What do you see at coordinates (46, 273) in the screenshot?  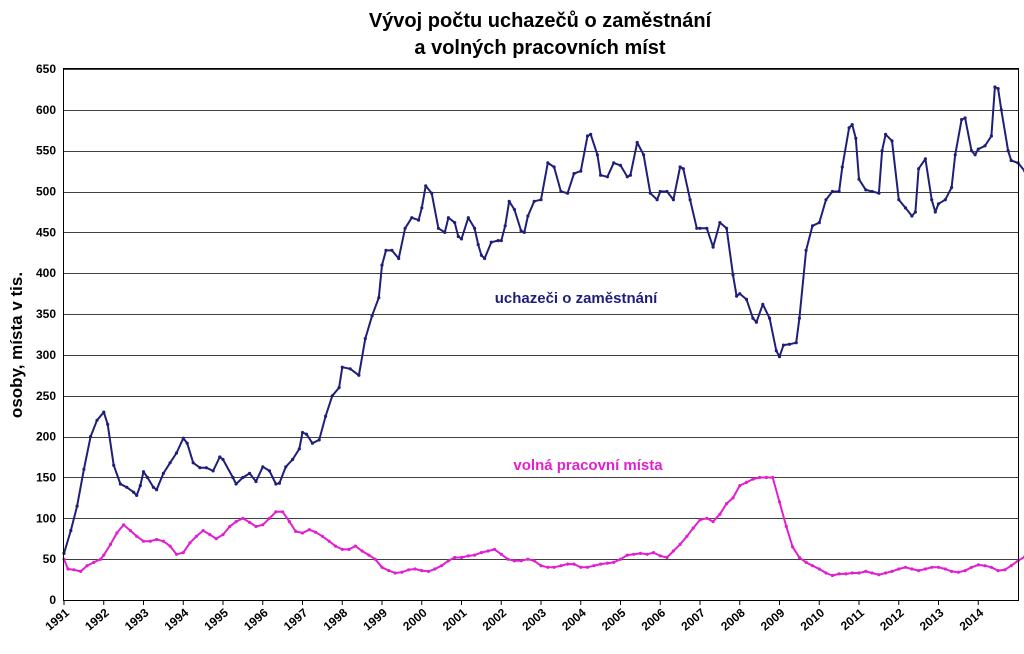 I see `y-tick-label: 400` at bounding box center [46, 273].